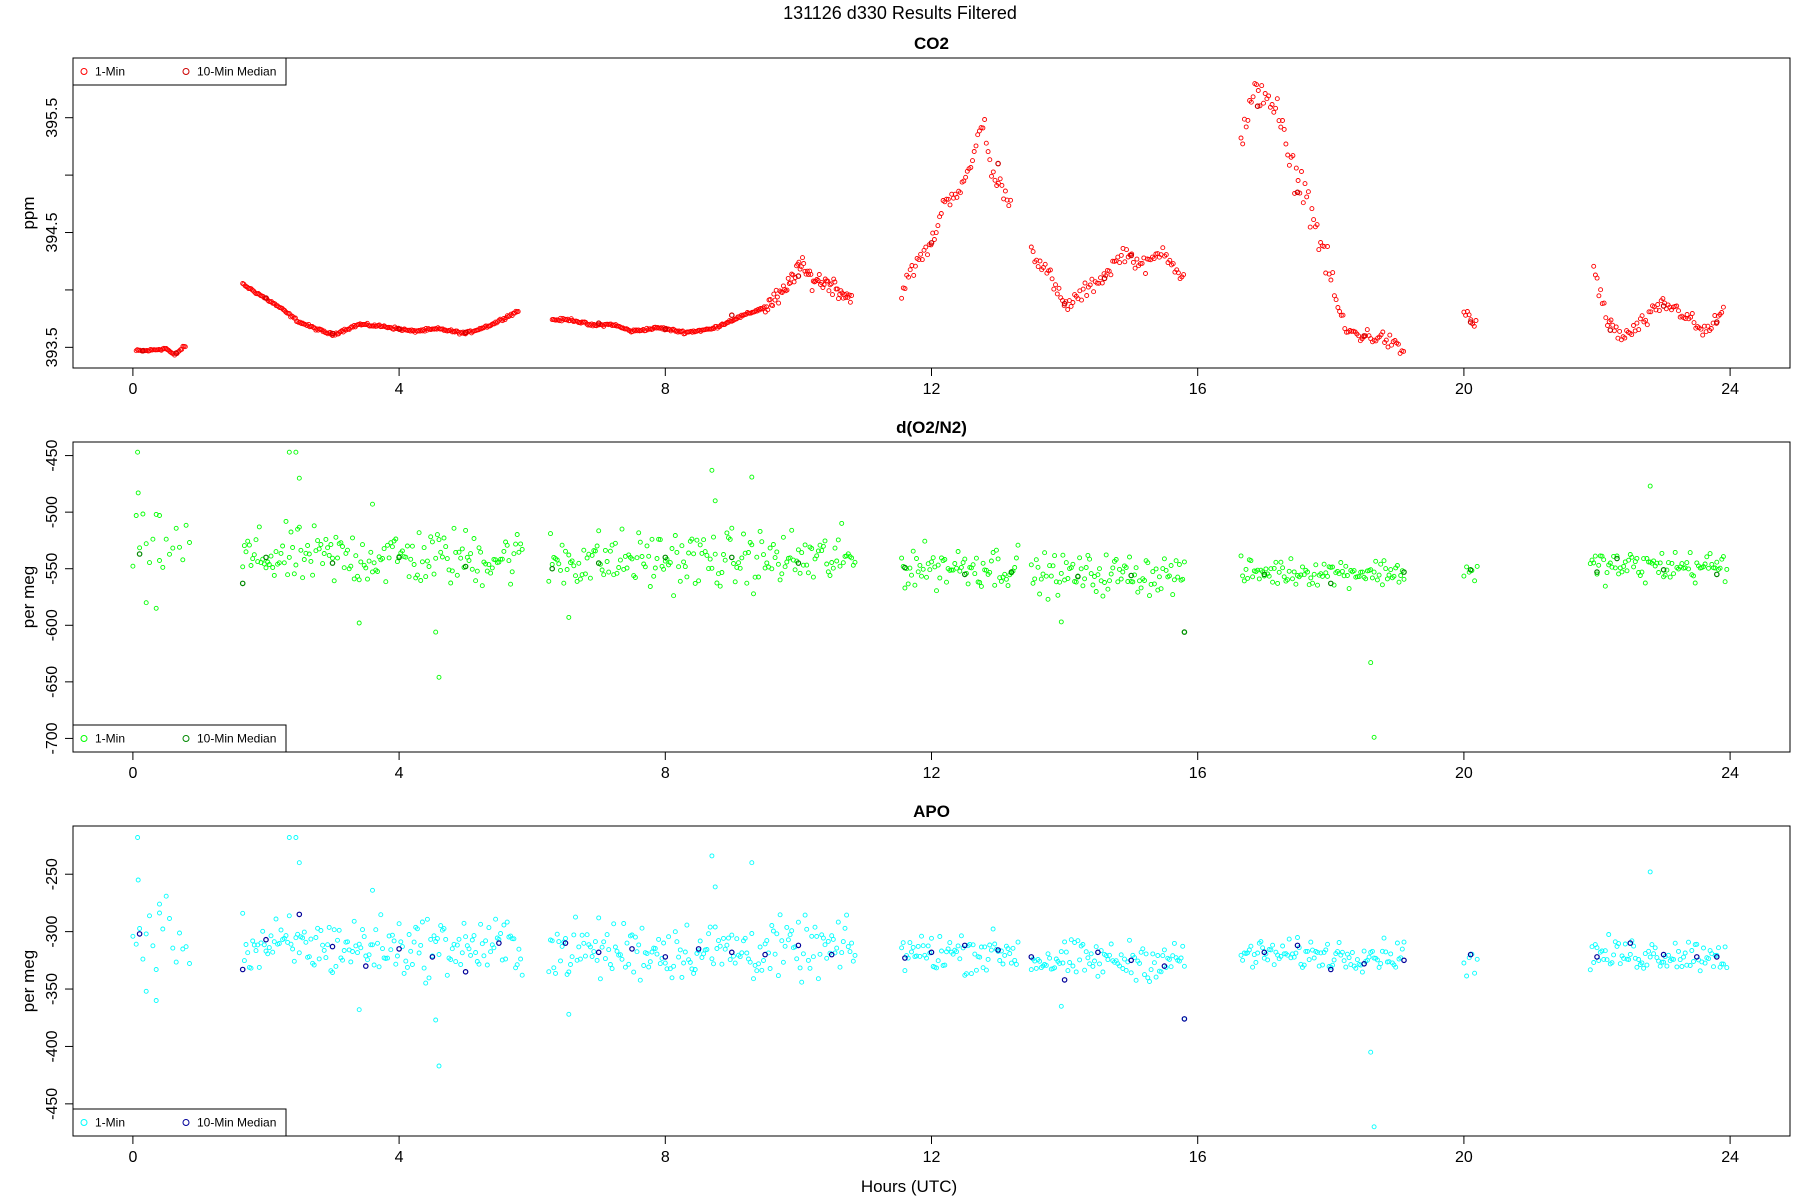 The image size is (1800, 1200). Describe the element at coordinates (932, 1157) in the screenshot. I see `x-tick-label: 12` at that location.